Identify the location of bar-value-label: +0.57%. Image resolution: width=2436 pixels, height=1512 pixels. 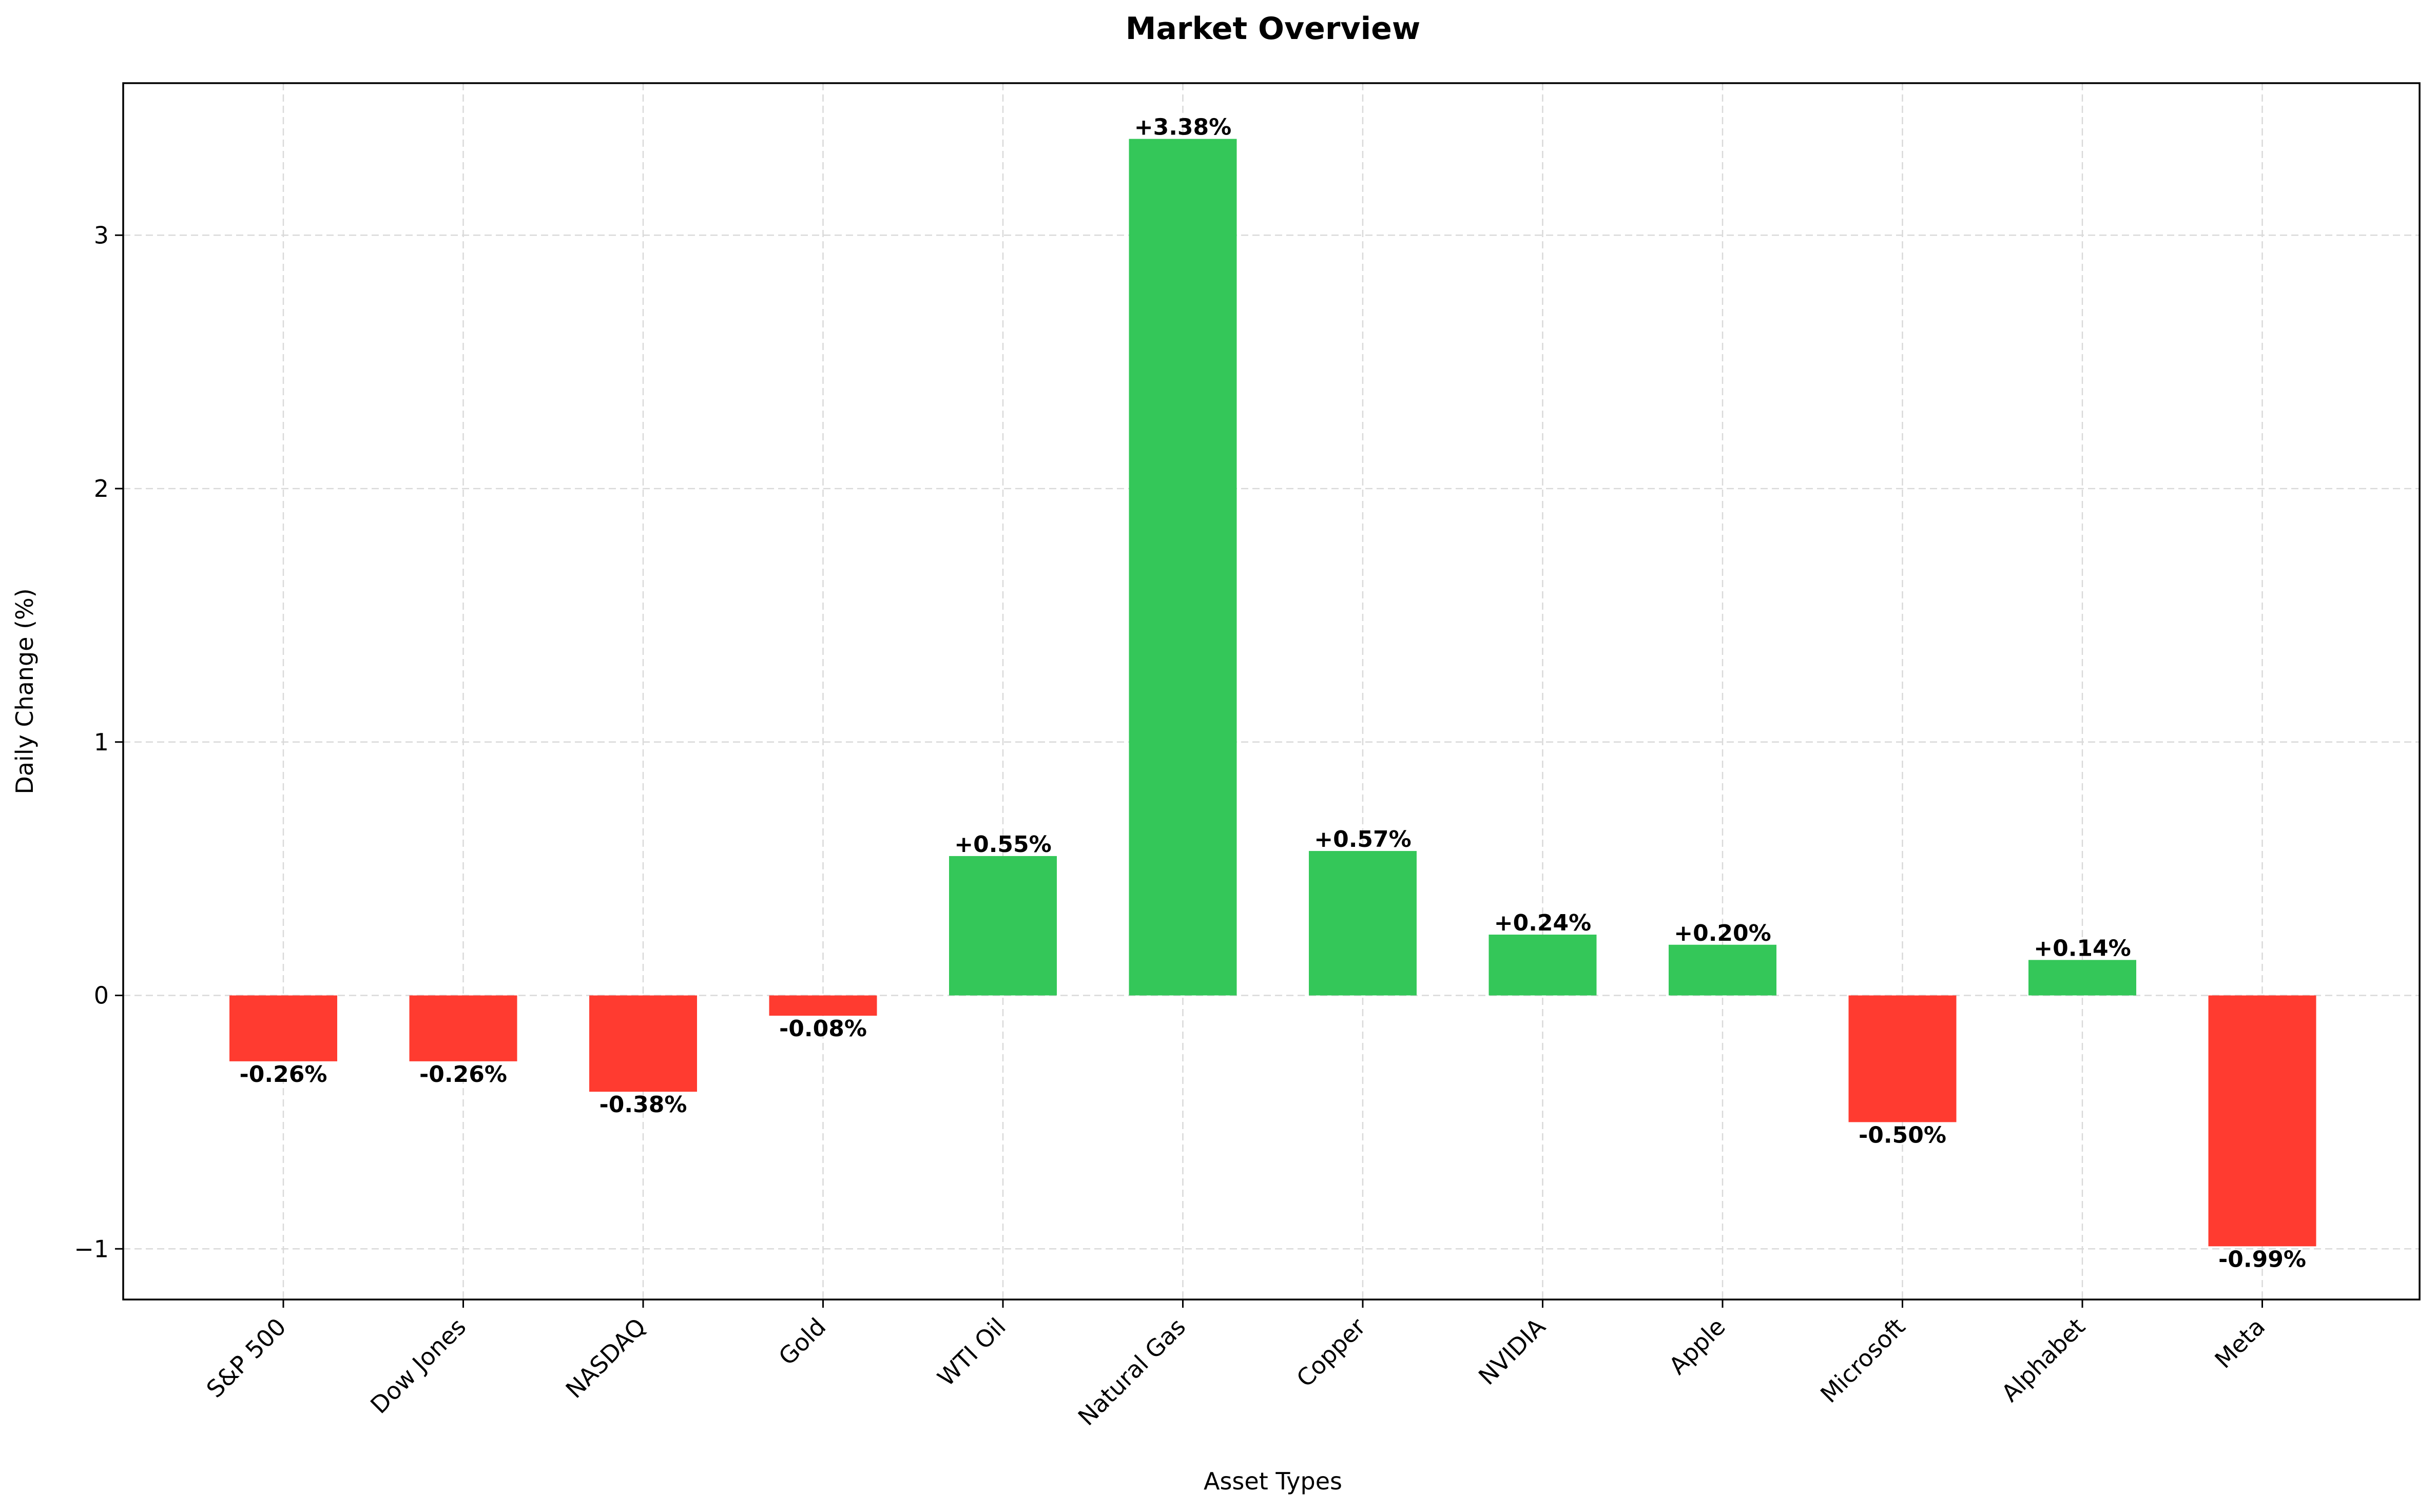
(1363, 839).